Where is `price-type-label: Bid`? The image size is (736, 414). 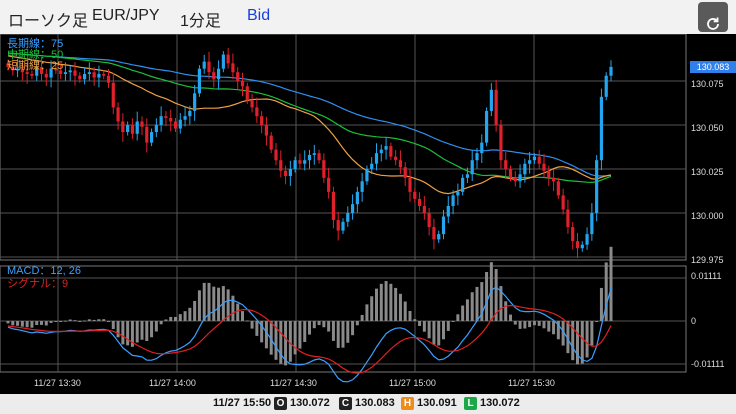 price-type-label: Bid is located at coordinates (259, 15).